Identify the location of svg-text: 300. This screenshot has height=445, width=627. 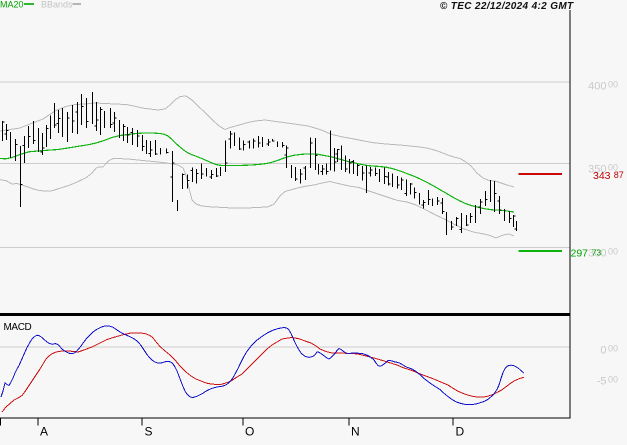
(597, 253).